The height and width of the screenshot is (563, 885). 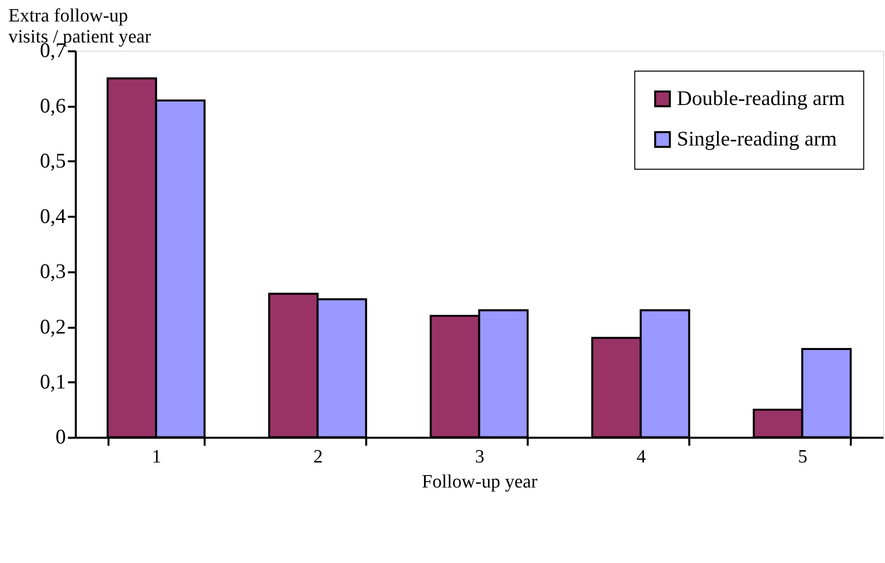 I want to click on y-tick-label: 0,4, so click(x=53, y=216).